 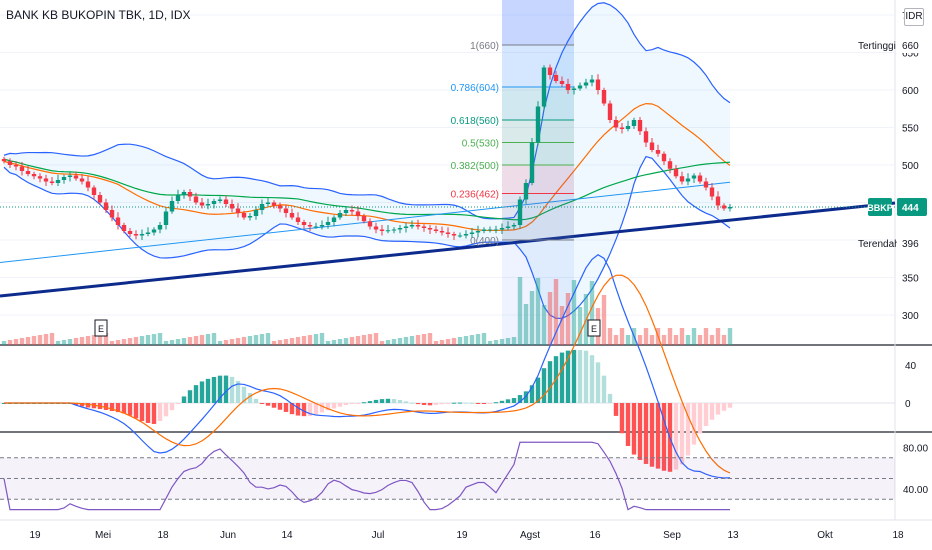 What do you see at coordinates (538, 22) in the screenshot?
I see `fib-time-zone-top` at bounding box center [538, 22].